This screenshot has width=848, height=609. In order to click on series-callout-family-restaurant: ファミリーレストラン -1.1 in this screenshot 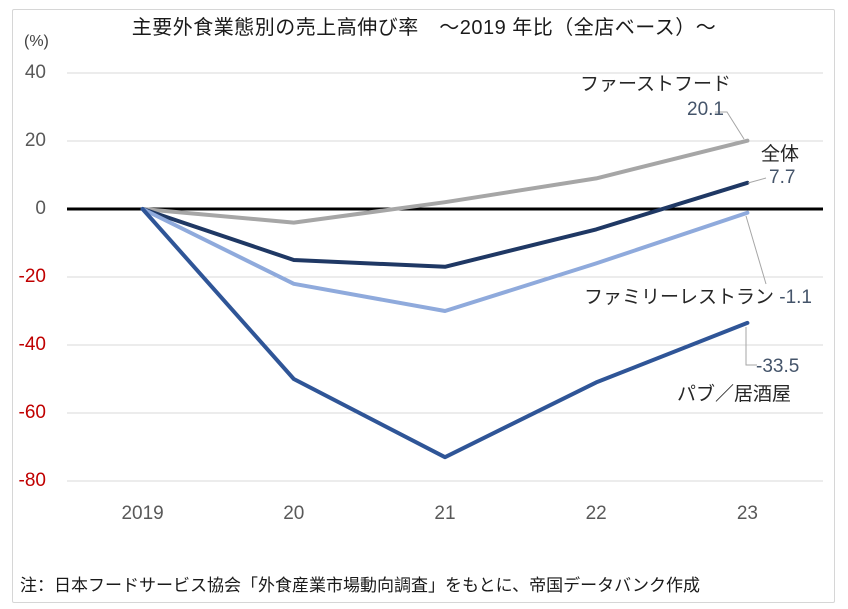, I will do `click(698, 298)`.